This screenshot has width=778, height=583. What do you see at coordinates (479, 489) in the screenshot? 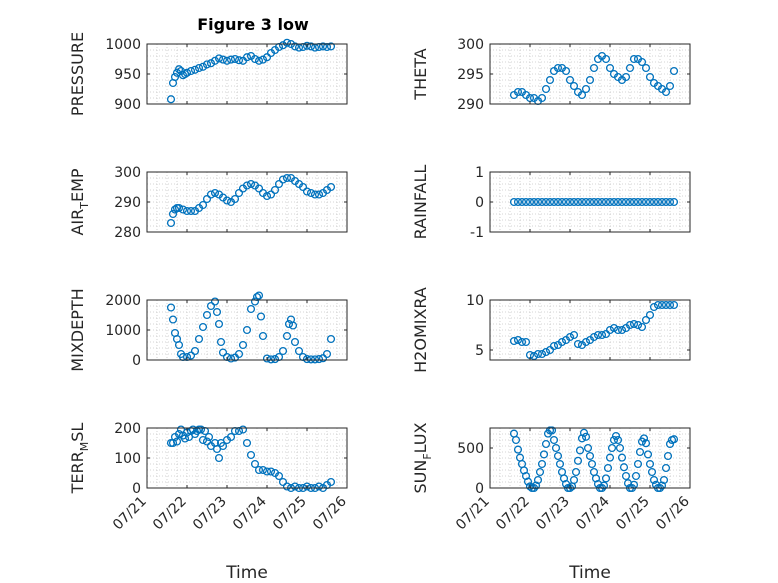
I see `y-tick-label: 0` at bounding box center [479, 489].